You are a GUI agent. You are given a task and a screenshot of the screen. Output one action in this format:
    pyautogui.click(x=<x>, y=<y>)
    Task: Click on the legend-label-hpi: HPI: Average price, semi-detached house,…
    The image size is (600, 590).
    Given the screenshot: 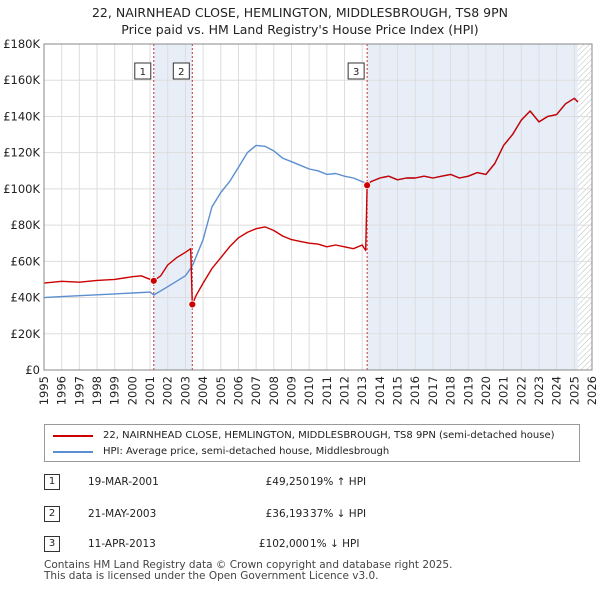 What is the action you would take?
    pyautogui.click(x=246, y=451)
    